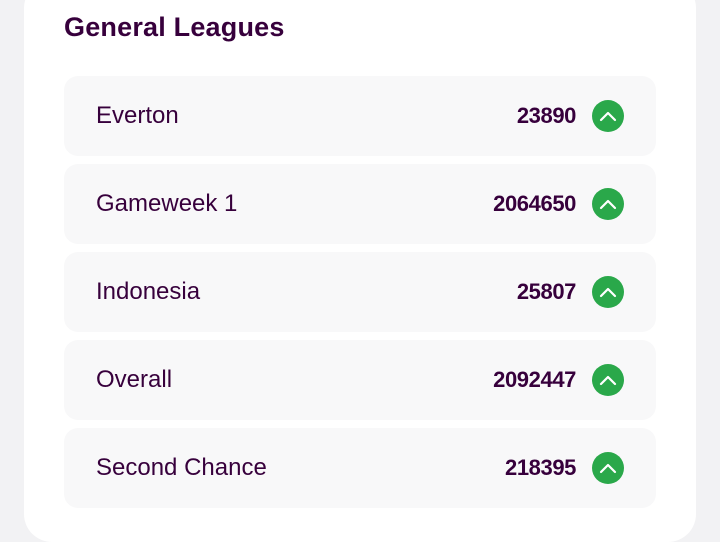 This screenshot has height=542, width=720. I want to click on league-name: Gameweek 1, so click(167, 203).